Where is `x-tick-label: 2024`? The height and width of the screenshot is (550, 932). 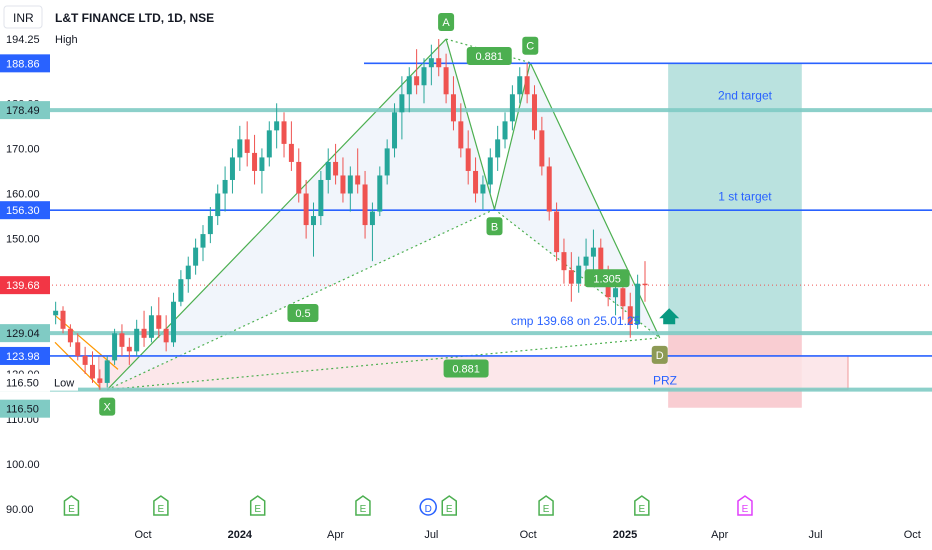
x-tick-label: 2024 is located at coordinates (240, 535).